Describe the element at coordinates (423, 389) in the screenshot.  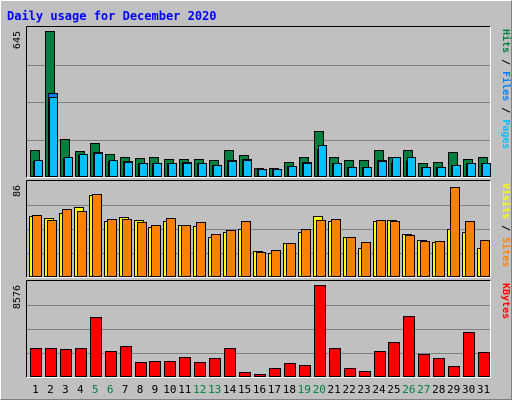
I see `x-tick-label: 27` at that location.